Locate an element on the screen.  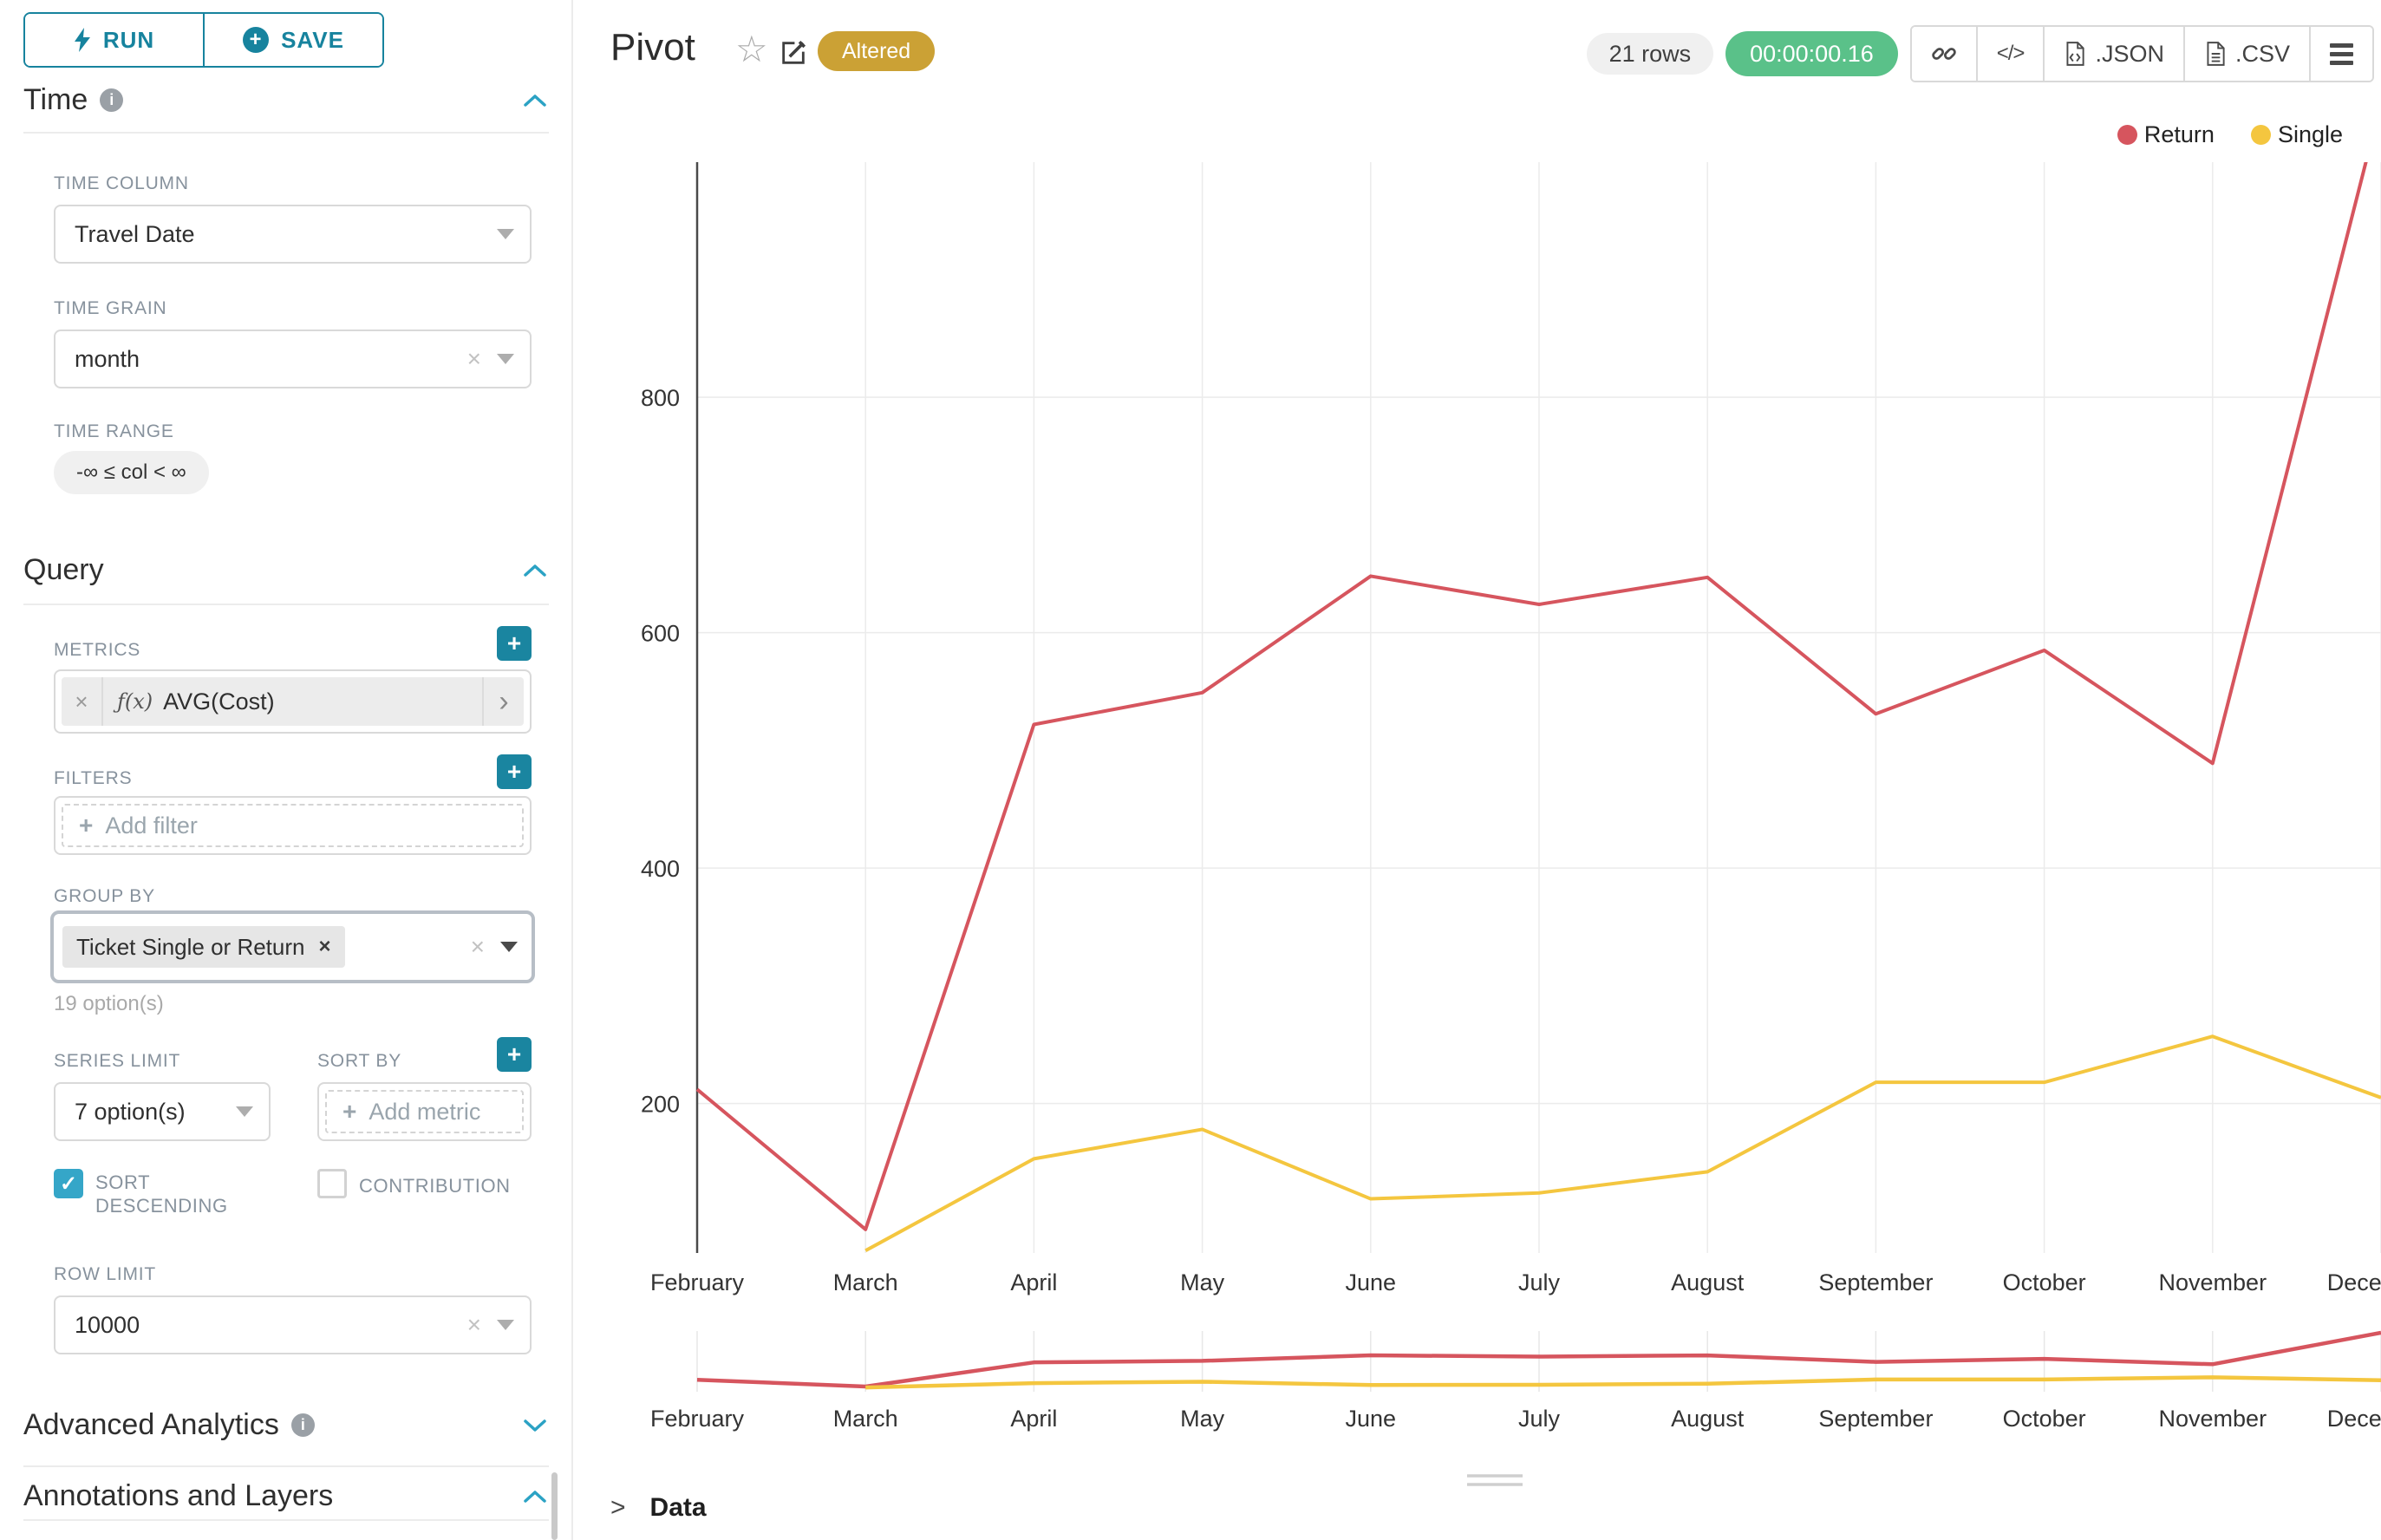
series-limit-value: 7 option(s) is located at coordinates (130, 1111).